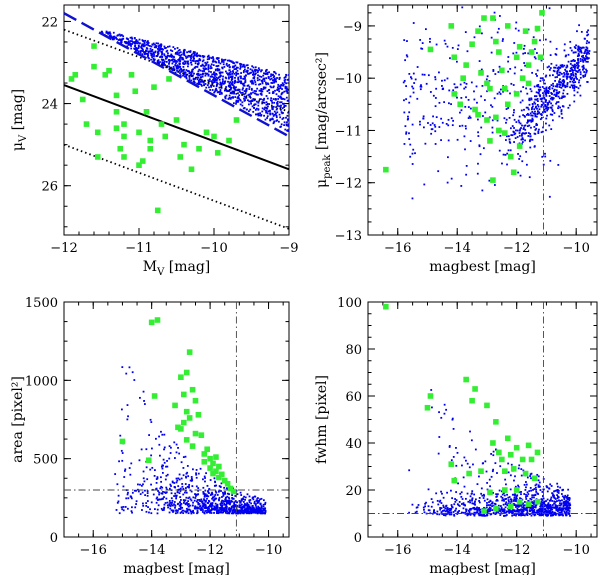  What do you see at coordinates (348, 236) in the screenshot?
I see `y-tick-label: −13` at bounding box center [348, 236].